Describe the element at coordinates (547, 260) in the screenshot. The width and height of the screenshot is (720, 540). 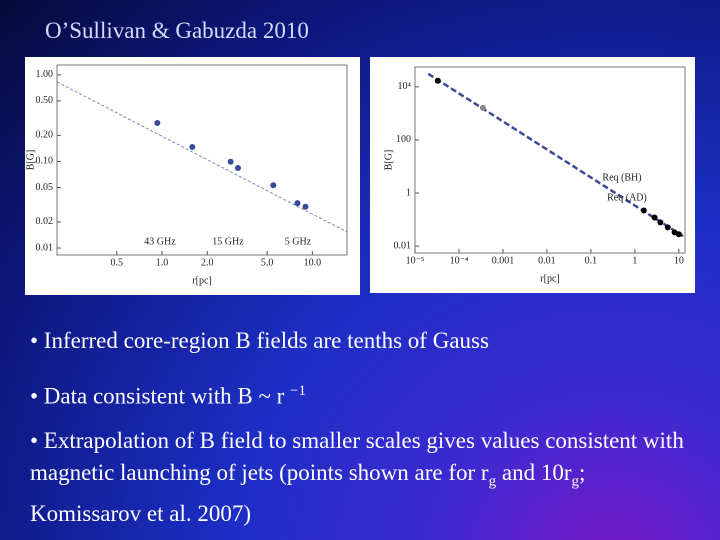
I see `x-tick-label: 0.01` at that location.